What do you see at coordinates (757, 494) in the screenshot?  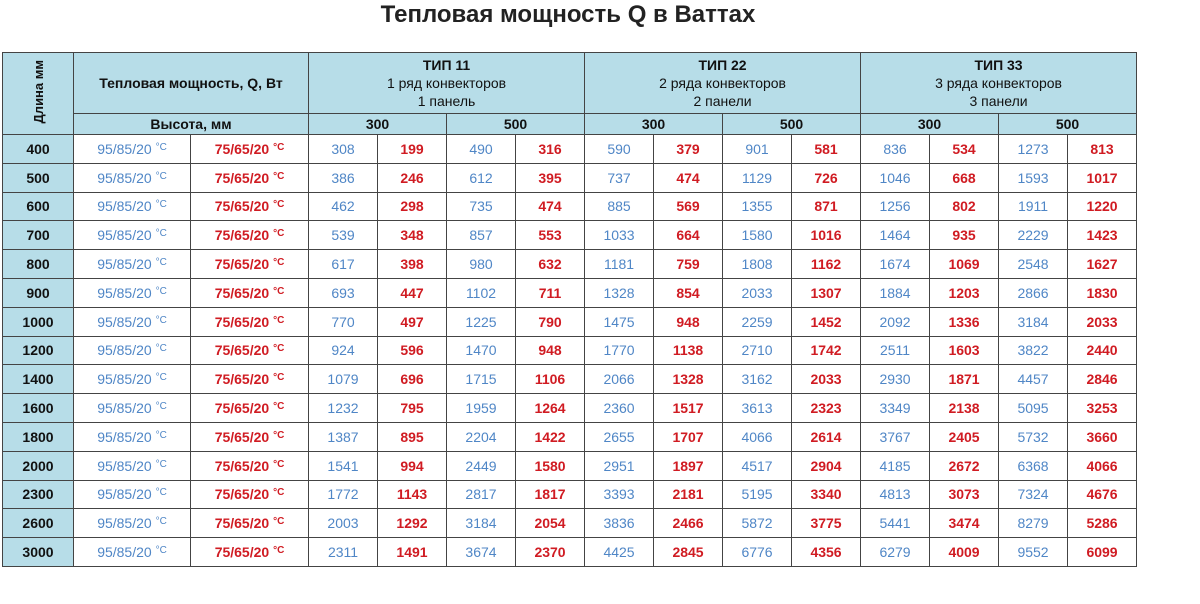 I see `power-hot-cell: 5195` at bounding box center [757, 494].